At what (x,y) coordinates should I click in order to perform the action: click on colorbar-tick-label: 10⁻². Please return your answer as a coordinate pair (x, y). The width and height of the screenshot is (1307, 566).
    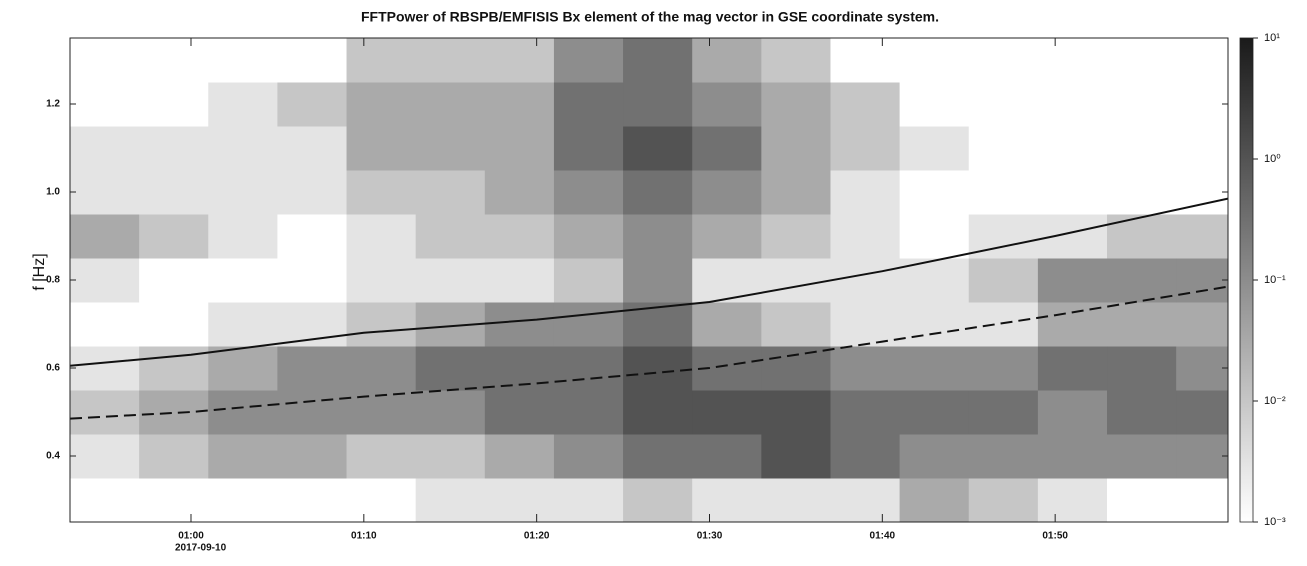
    Looking at the image, I should click on (1275, 401).